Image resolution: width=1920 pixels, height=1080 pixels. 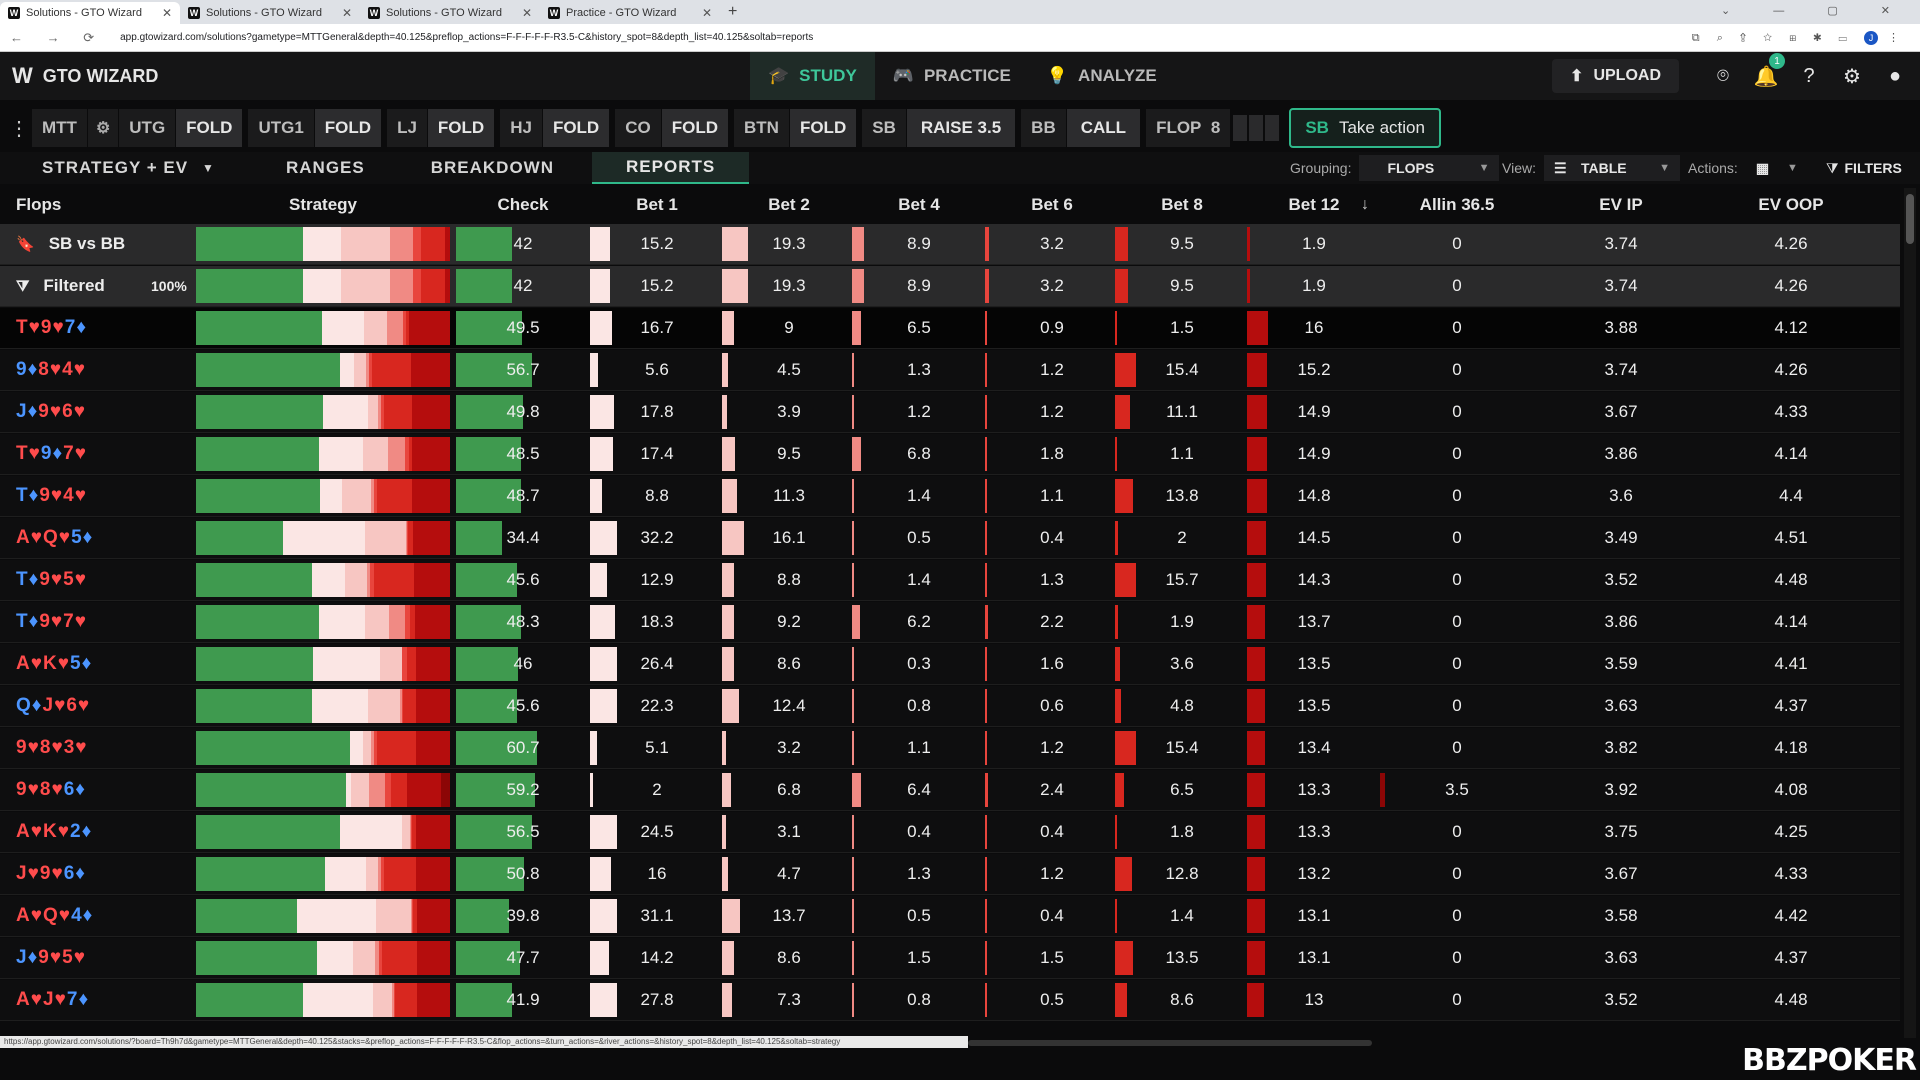 What do you see at coordinates (1365, 204) in the screenshot?
I see `sort-arrow-icon: ↓` at bounding box center [1365, 204].